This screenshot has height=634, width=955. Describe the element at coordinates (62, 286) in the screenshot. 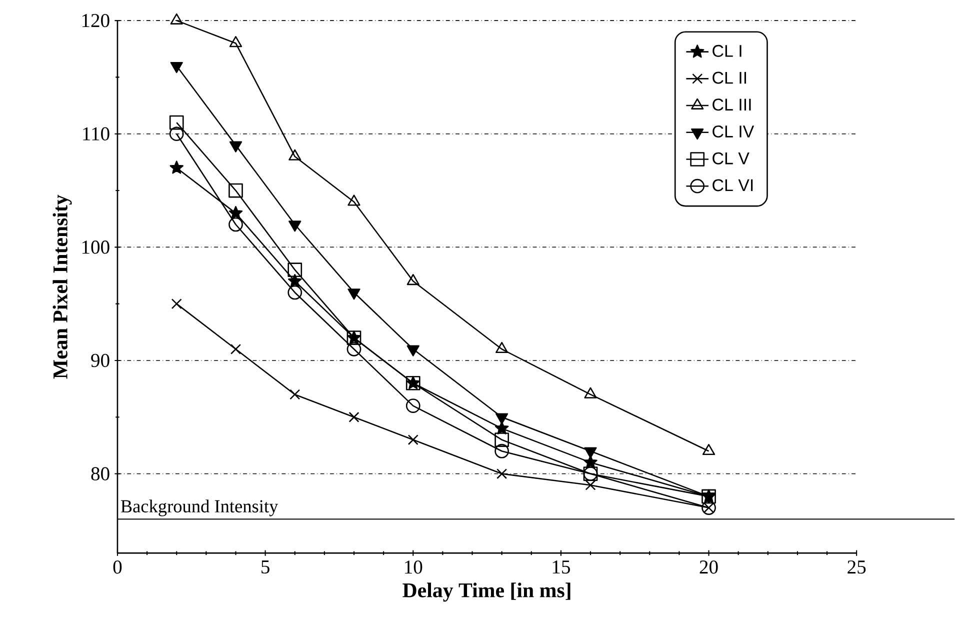

I see `y-axis-title: Mean Pixel Intensity` at that location.